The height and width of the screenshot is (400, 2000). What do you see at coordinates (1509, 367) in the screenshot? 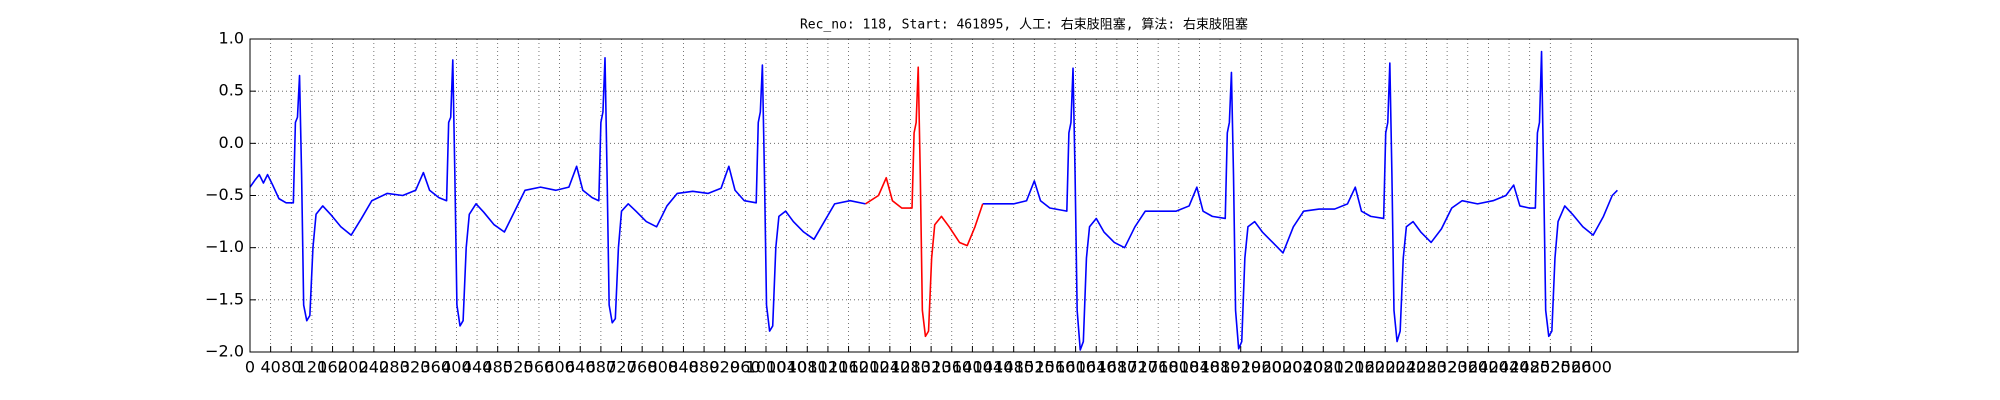
I see `x-tick-label: 2440` at bounding box center [1509, 367].